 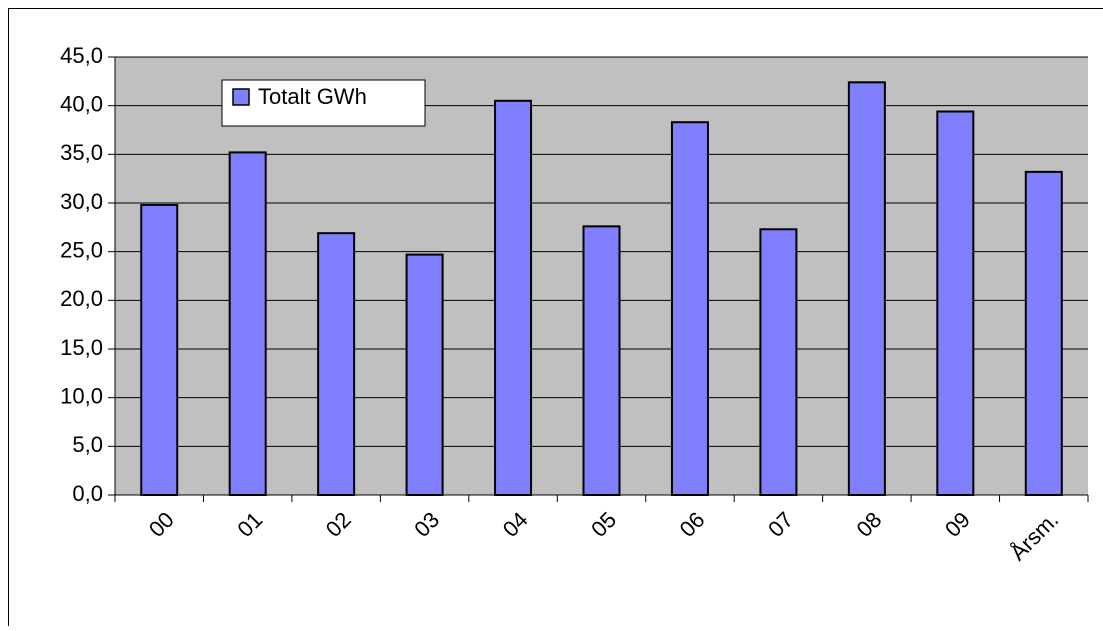 What do you see at coordinates (81, 249) in the screenshot?
I see `y-tick-label: 25,0` at bounding box center [81, 249].